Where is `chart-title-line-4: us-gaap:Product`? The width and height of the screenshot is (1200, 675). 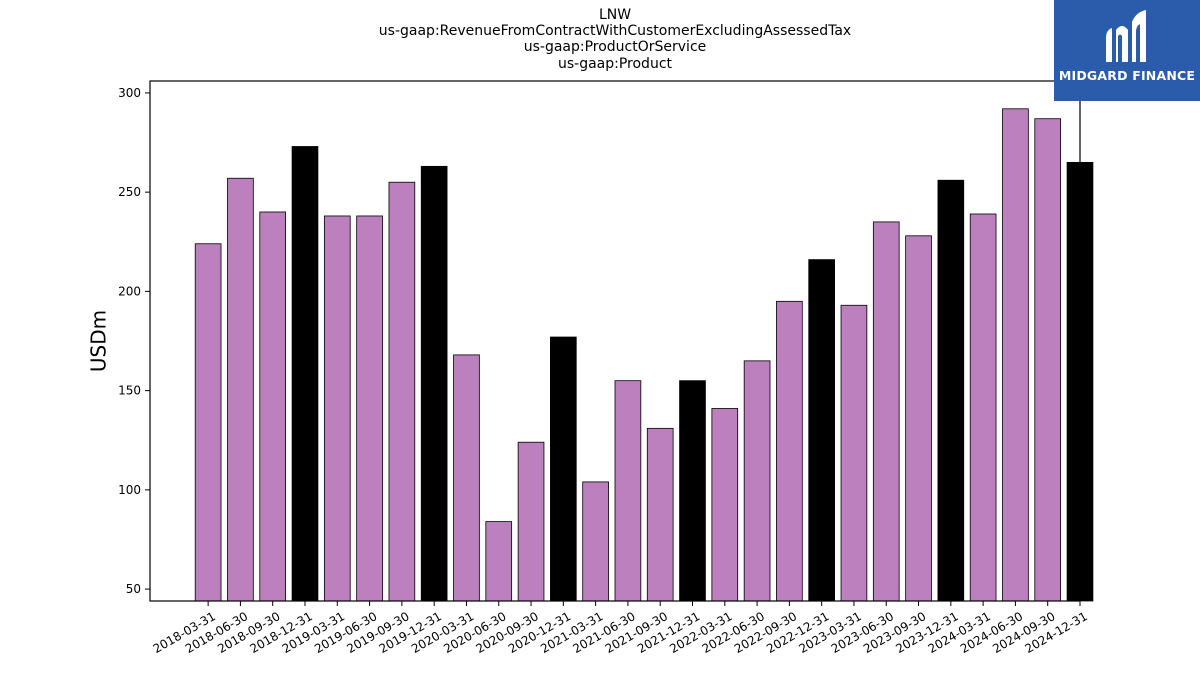 chart-title-line-4: us-gaap:Product is located at coordinates (615, 64).